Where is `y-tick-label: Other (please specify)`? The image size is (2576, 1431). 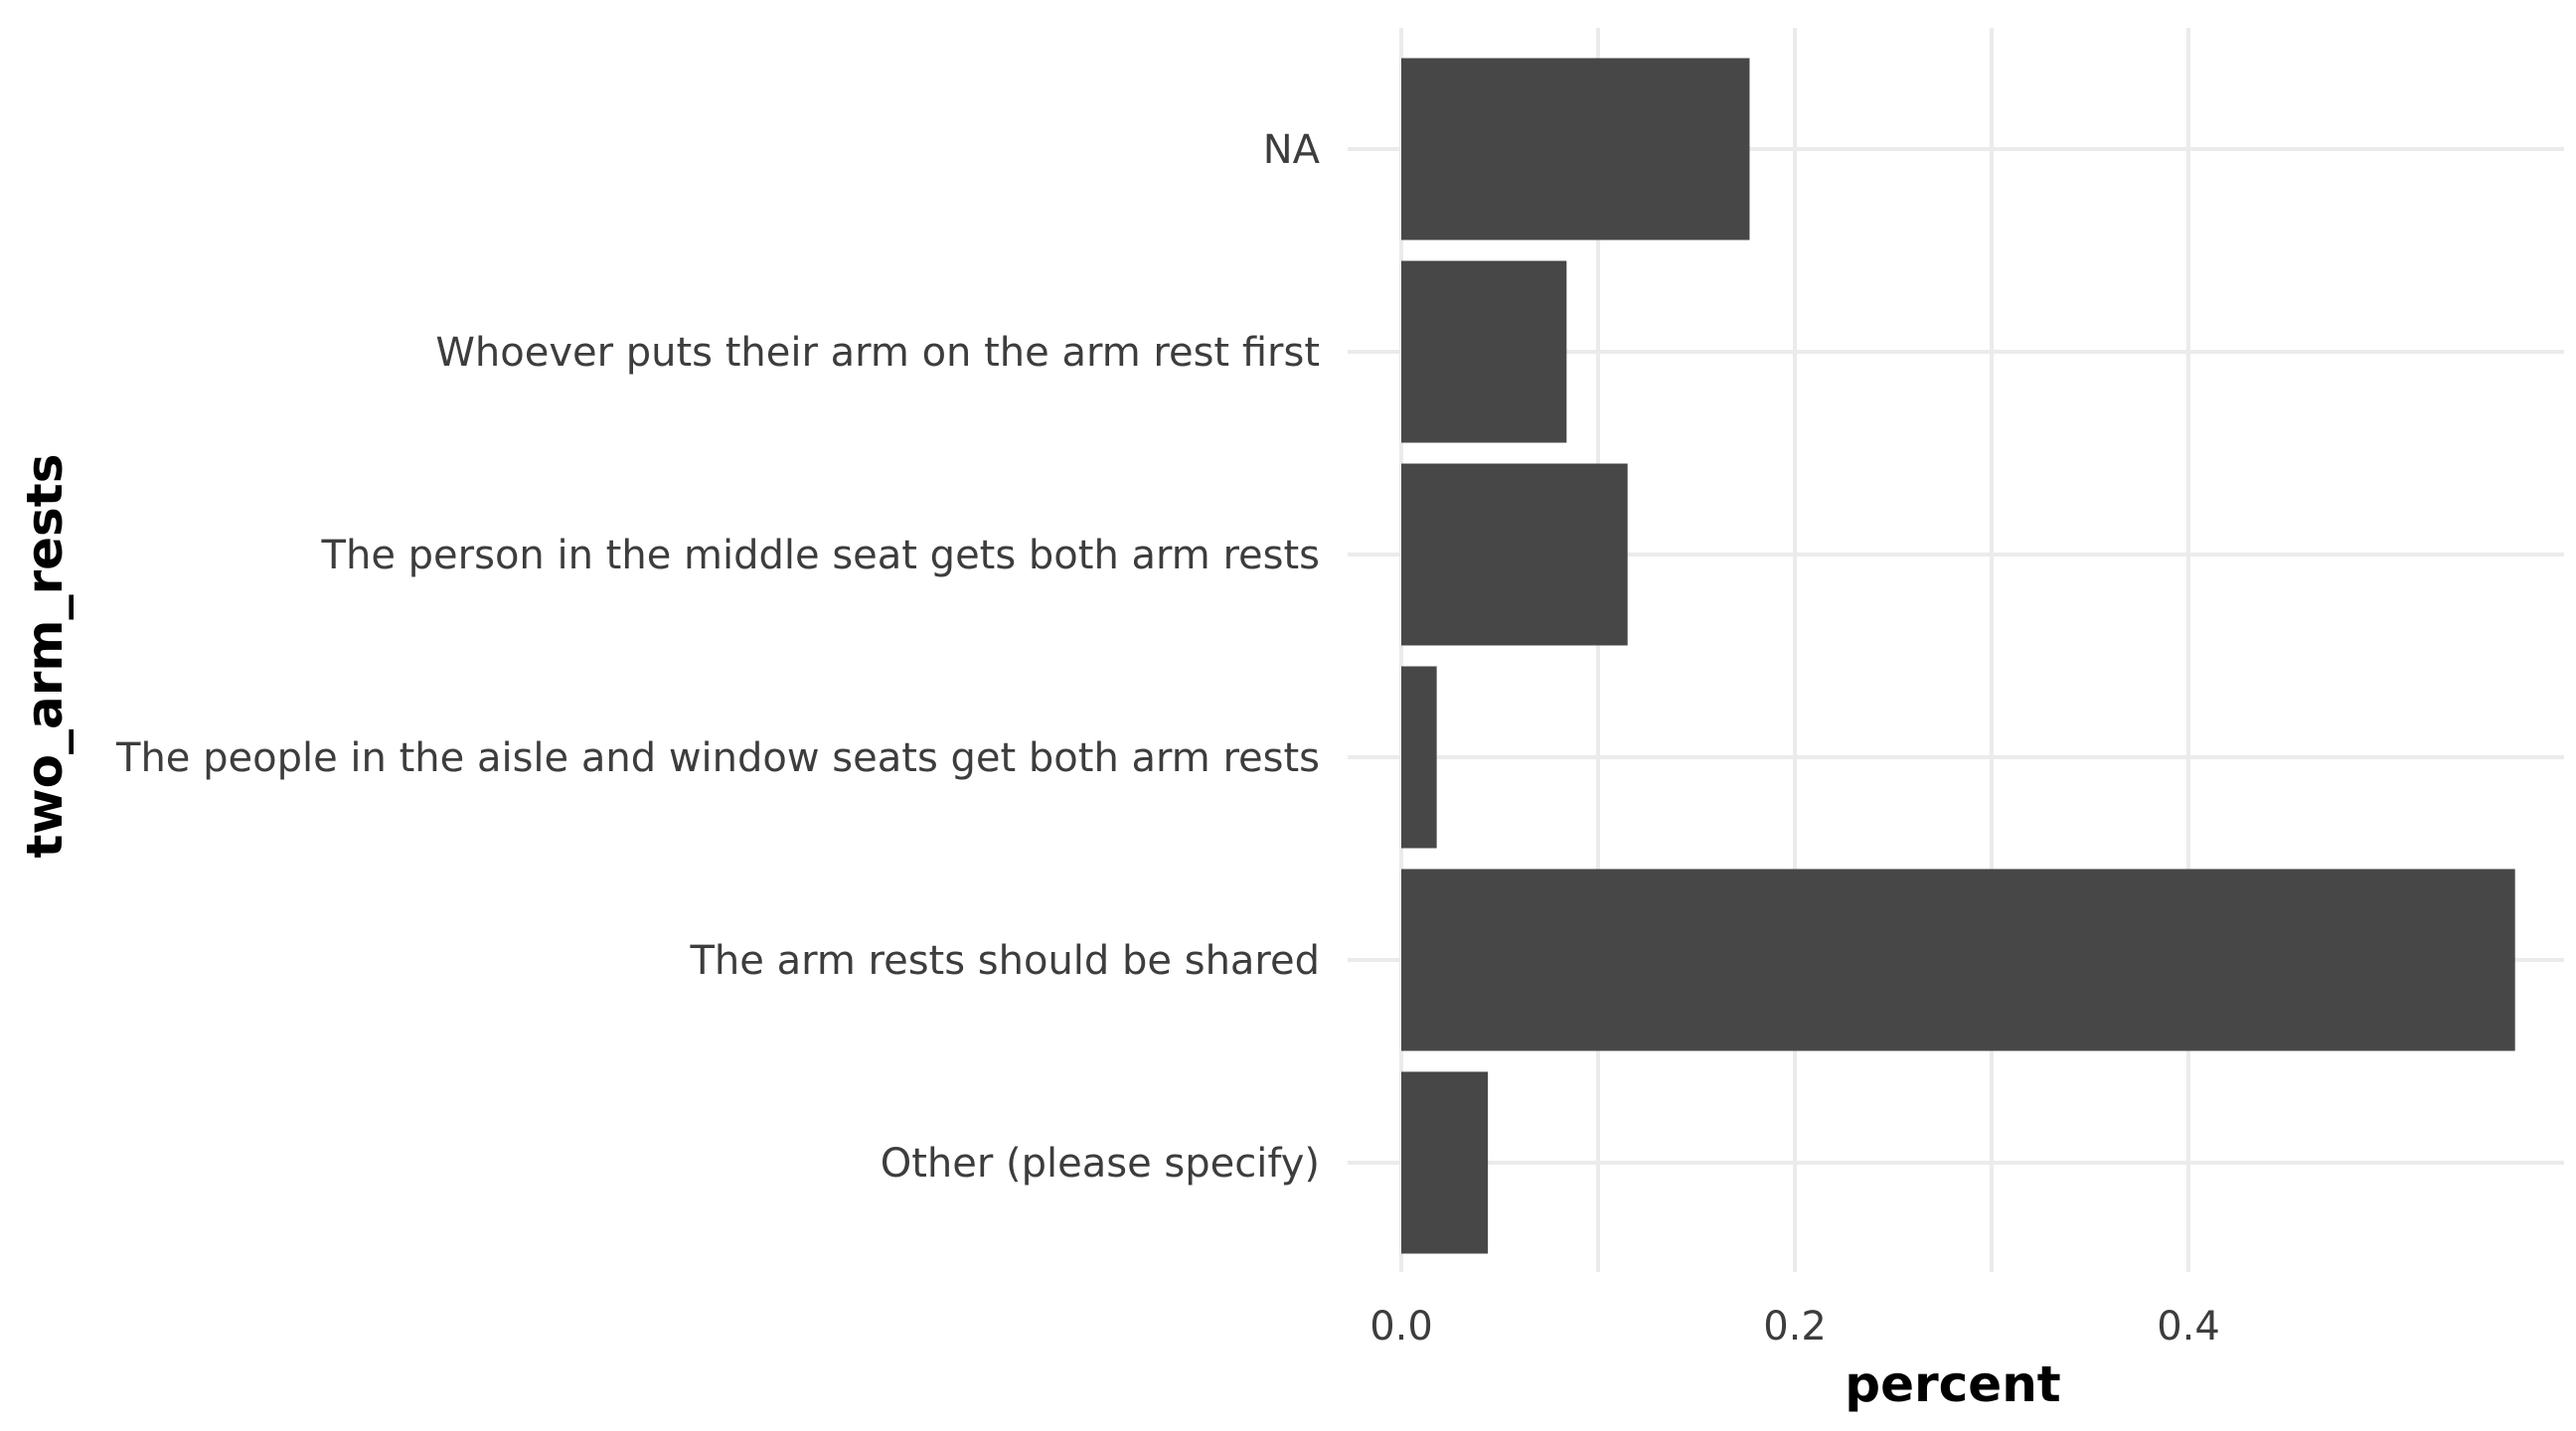
y-tick-label: Other (please specify) is located at coordinates (1100, 1164).